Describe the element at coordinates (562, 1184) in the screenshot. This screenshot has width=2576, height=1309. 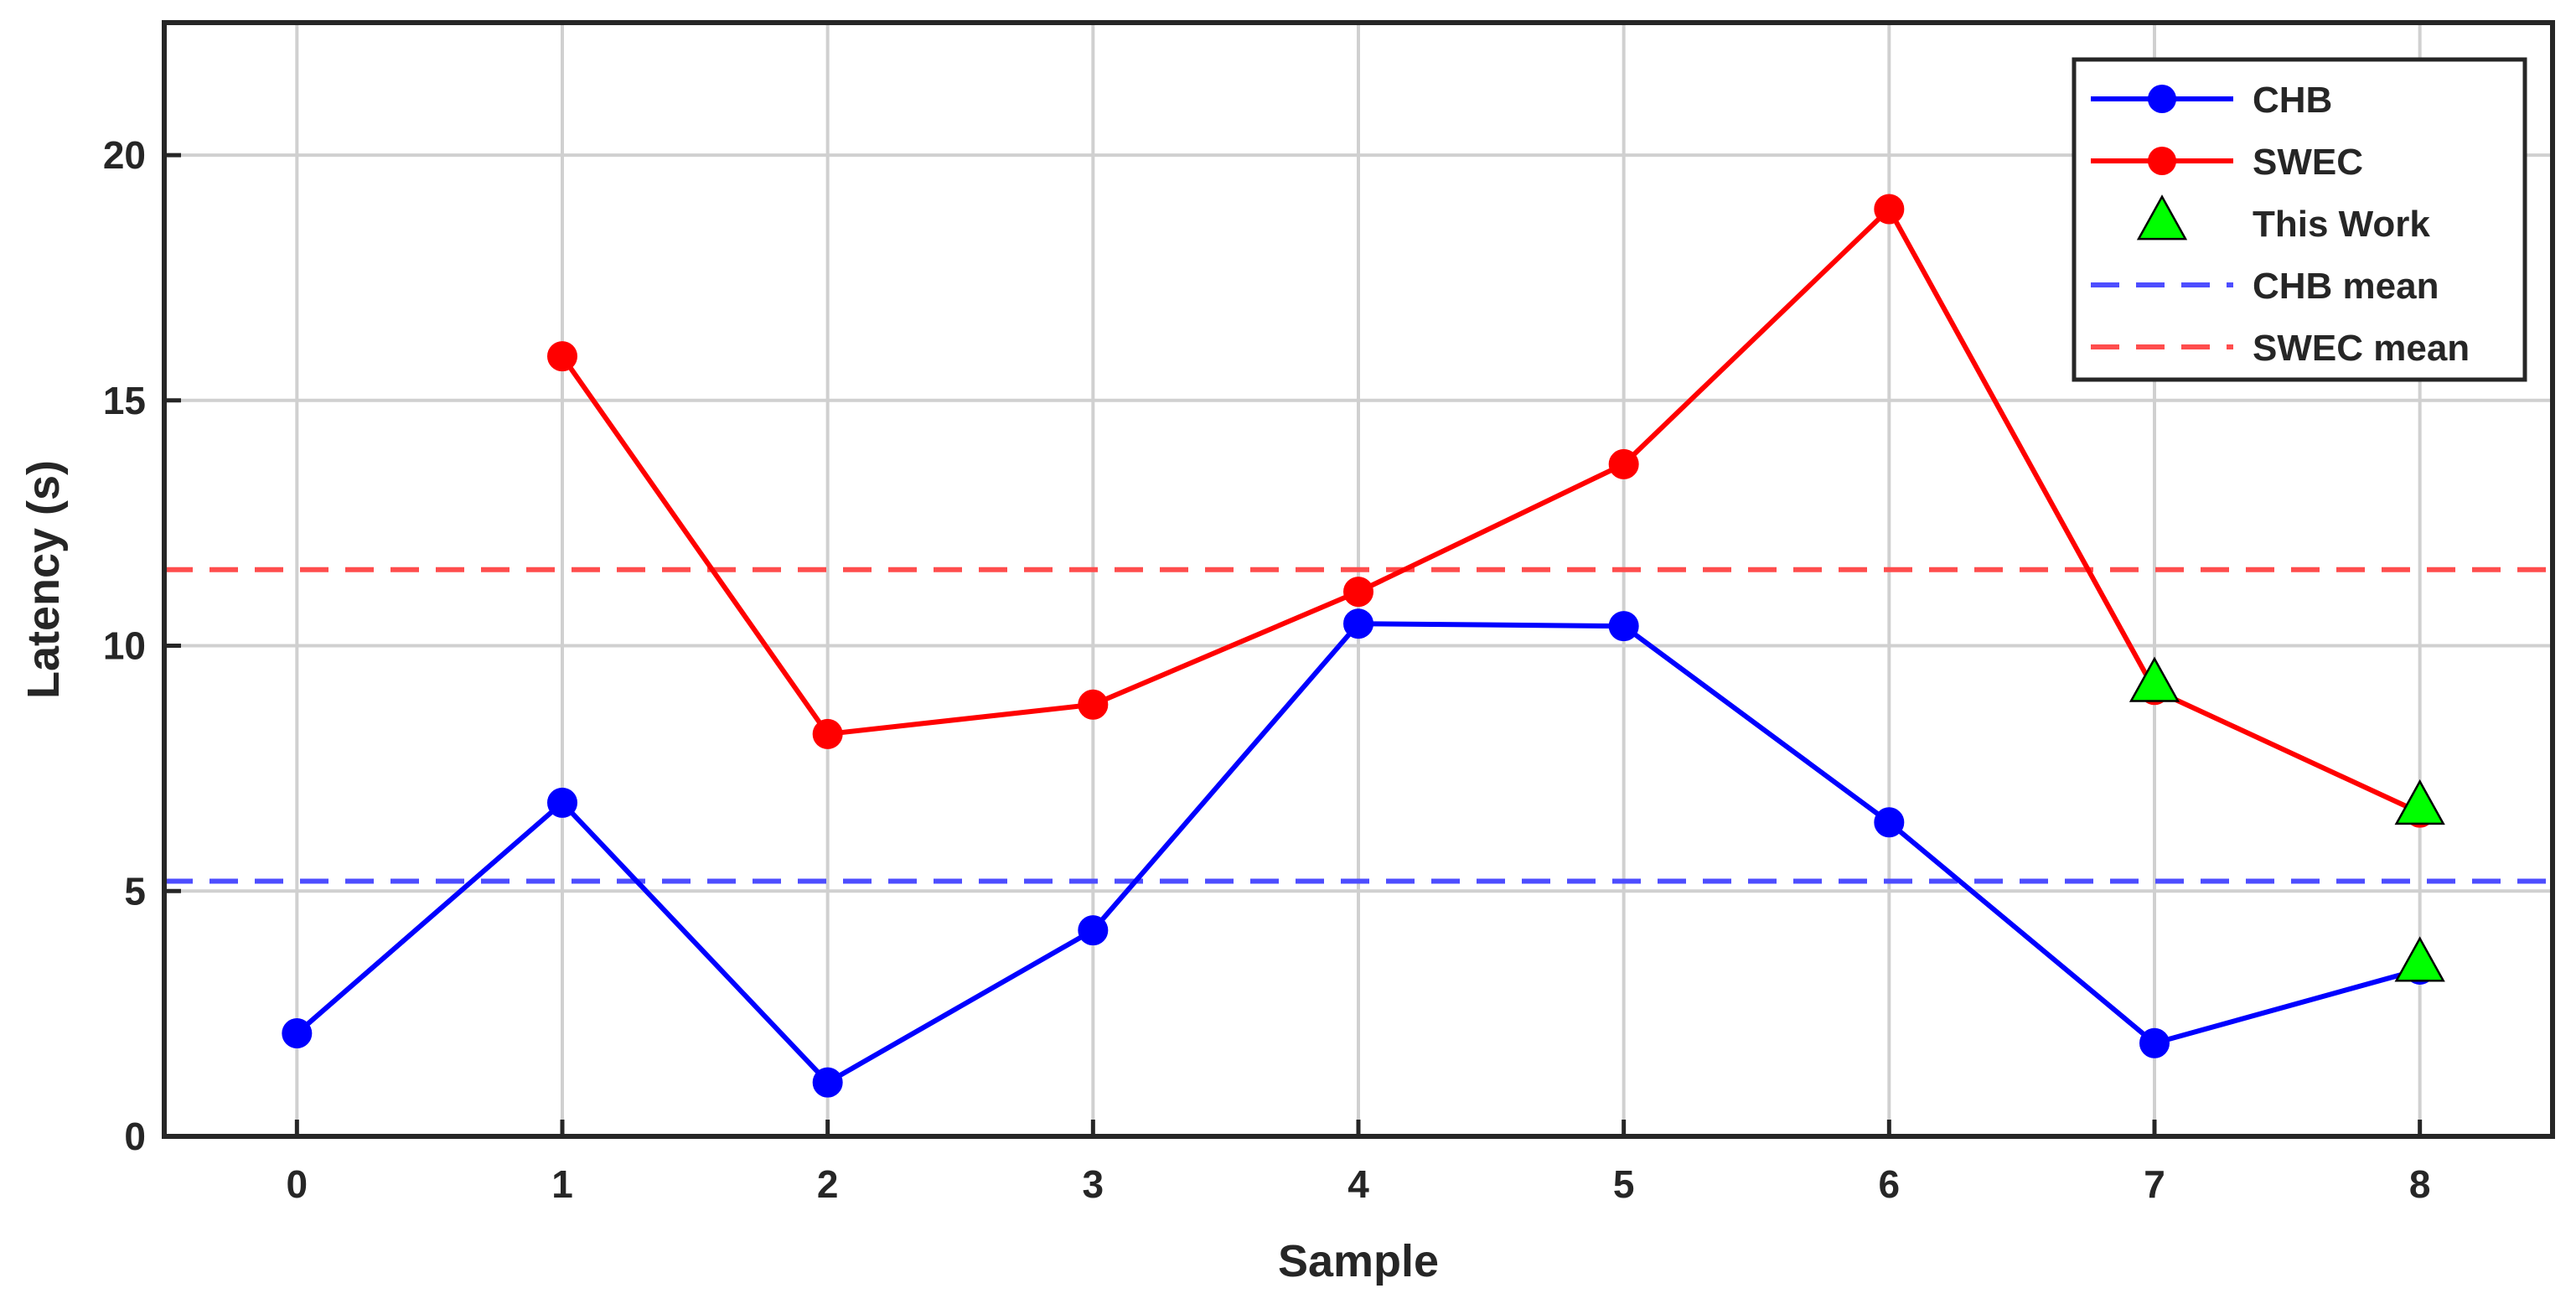
I see `x-tick-label: 1` at that location.